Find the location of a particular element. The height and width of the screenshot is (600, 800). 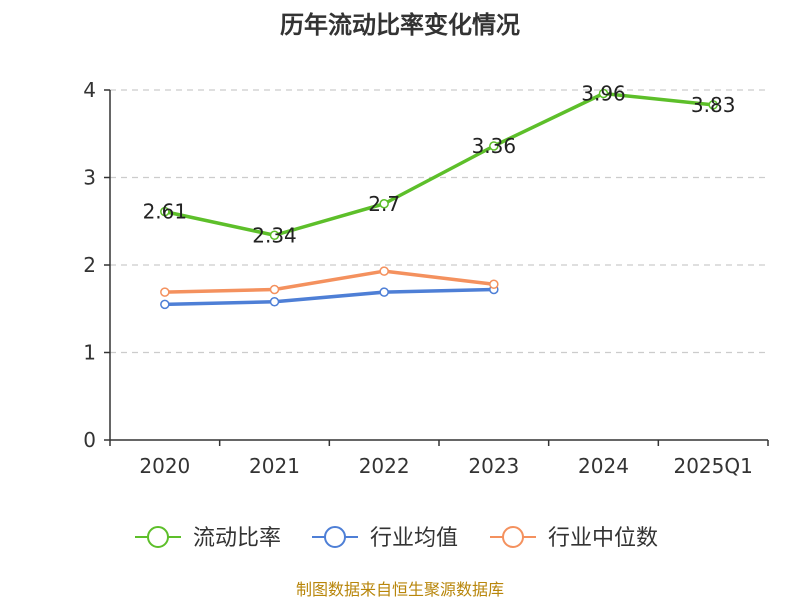

x-tick-label: 2024 is located at coordinates (603, 466).